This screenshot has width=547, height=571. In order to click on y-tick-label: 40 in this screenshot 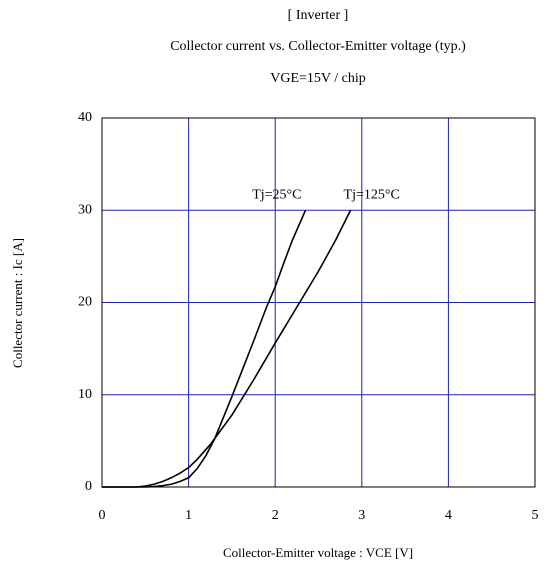, I will do `click(85, 117)`.